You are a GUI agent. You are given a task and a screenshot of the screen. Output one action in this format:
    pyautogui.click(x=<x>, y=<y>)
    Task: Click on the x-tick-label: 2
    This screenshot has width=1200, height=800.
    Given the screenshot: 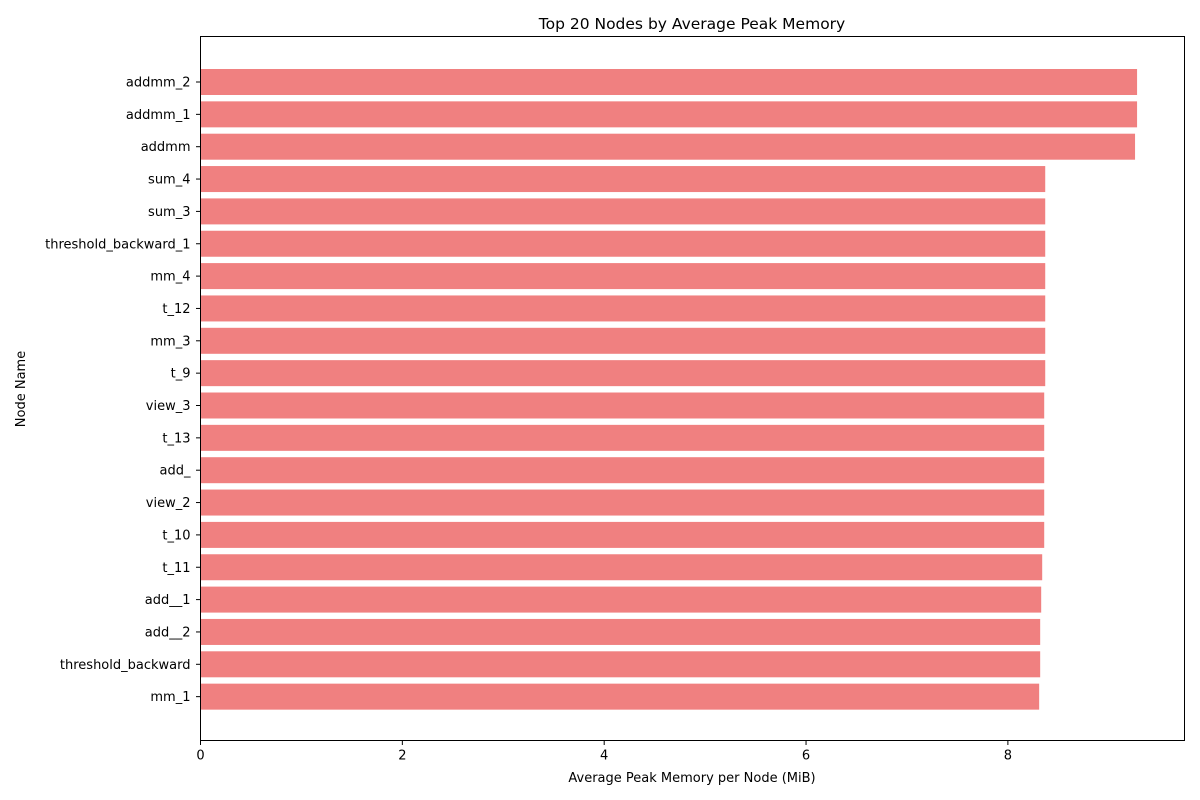 What is the action you would take?
    pyautogui.click(x=402, y=756)
    